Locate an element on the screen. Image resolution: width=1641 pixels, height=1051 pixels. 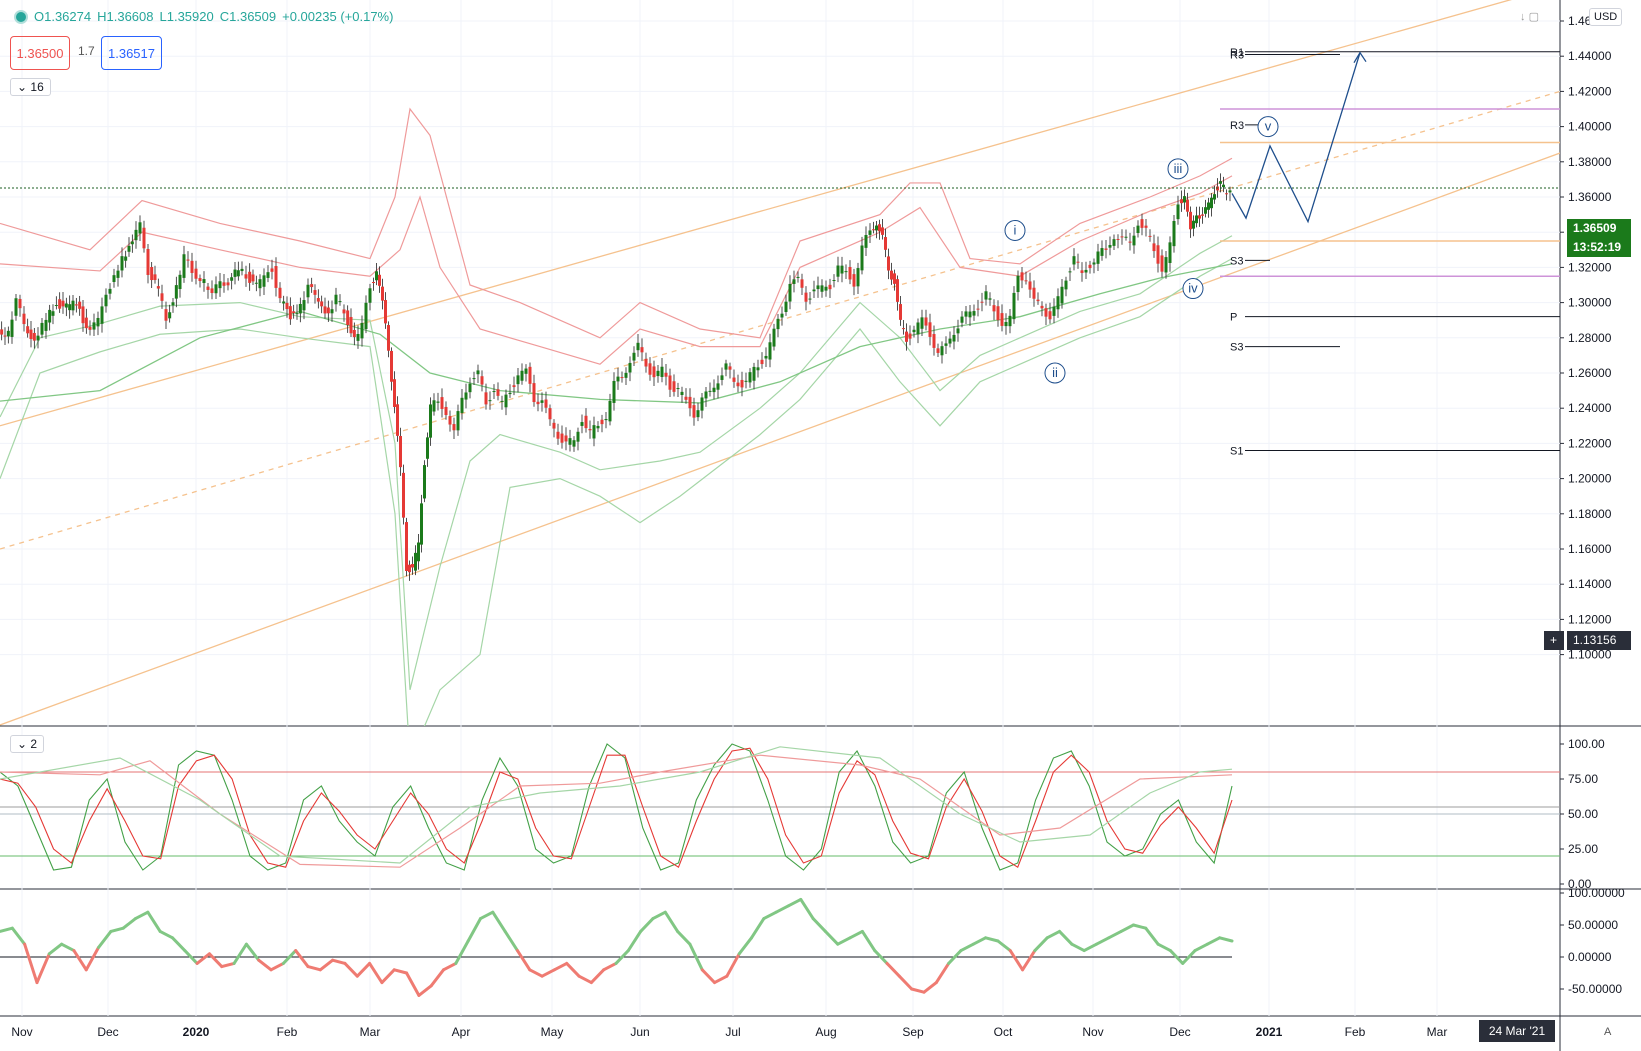
wave-label-i: i is located at coordinates (1015, 230).